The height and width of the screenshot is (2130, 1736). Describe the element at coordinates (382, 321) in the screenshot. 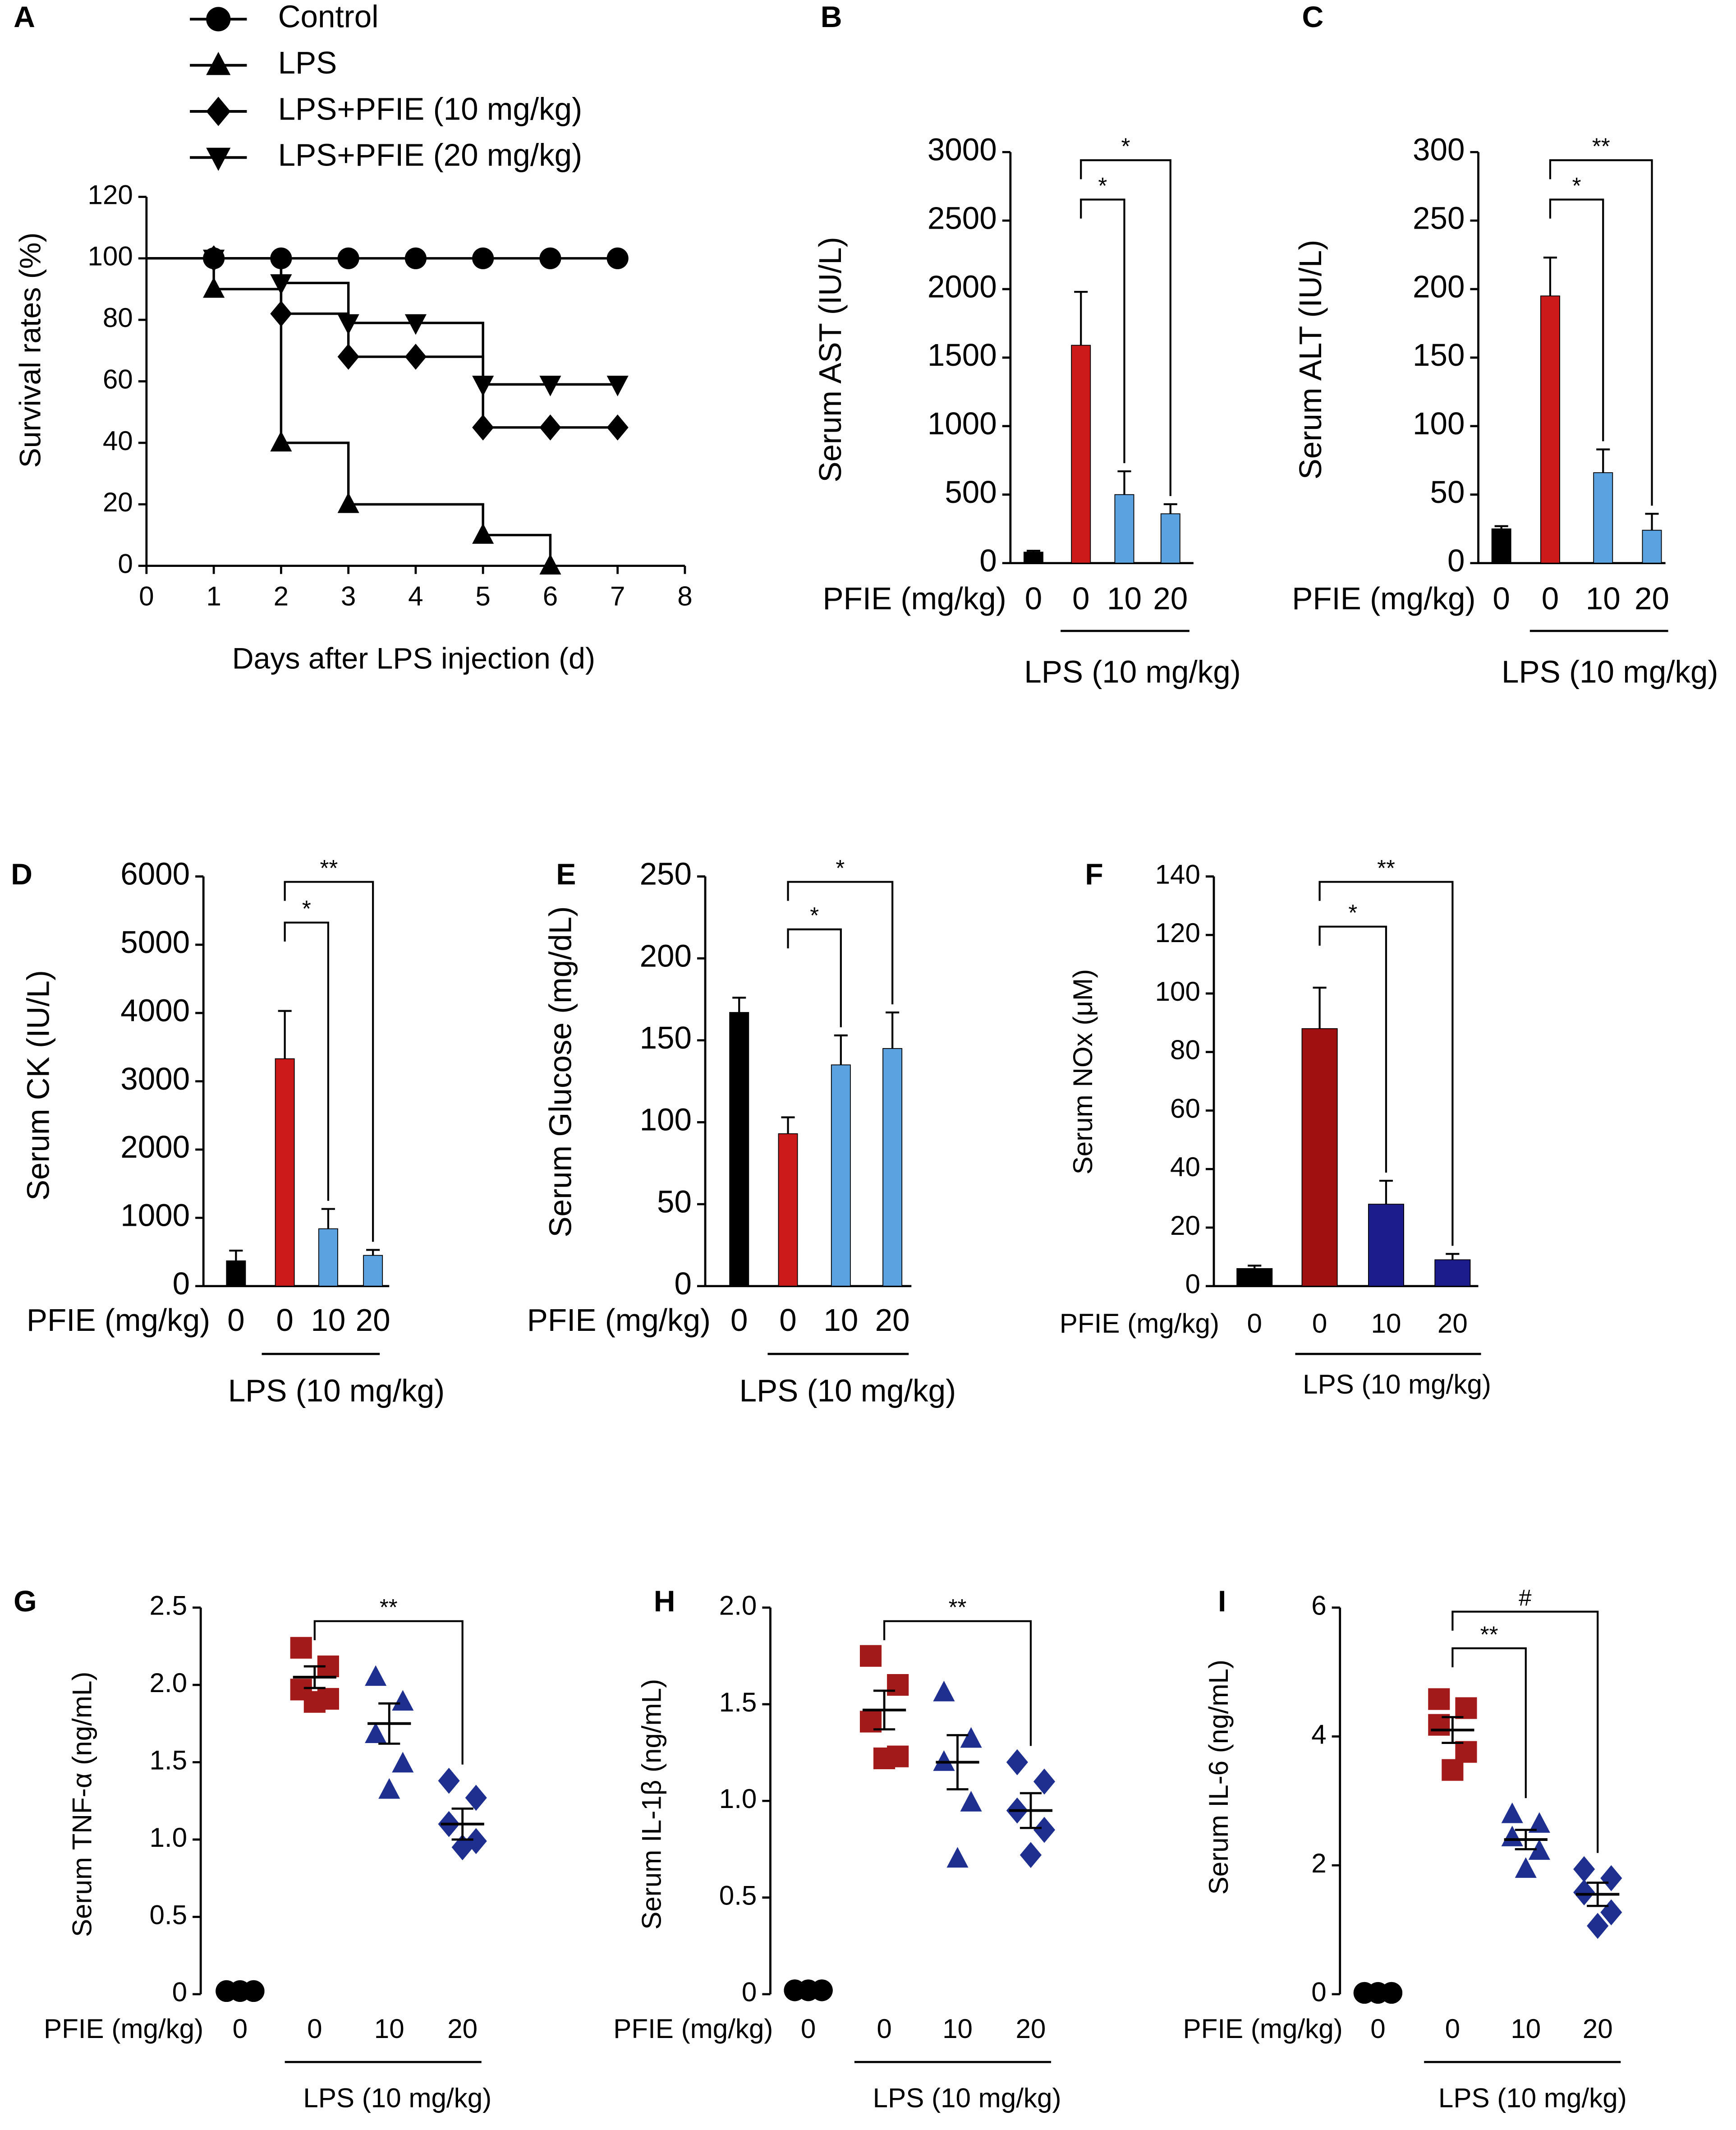

I see `survival-line` at that location.